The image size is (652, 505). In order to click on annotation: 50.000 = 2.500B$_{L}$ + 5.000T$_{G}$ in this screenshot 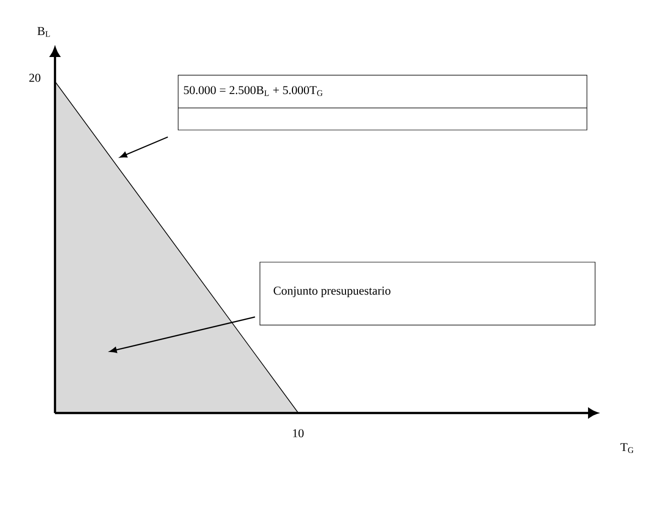, I will do `click(253, 91)`.